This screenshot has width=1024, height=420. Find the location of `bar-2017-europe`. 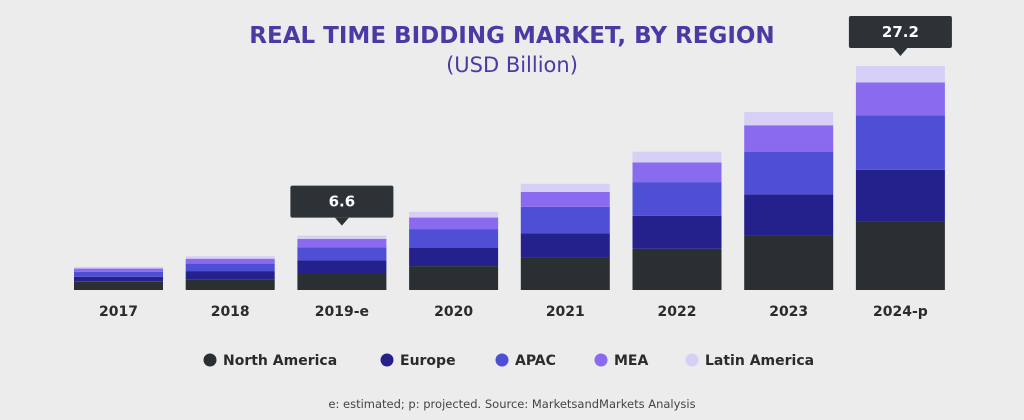

bar-2017-europe is located at coordinates (118, 279).